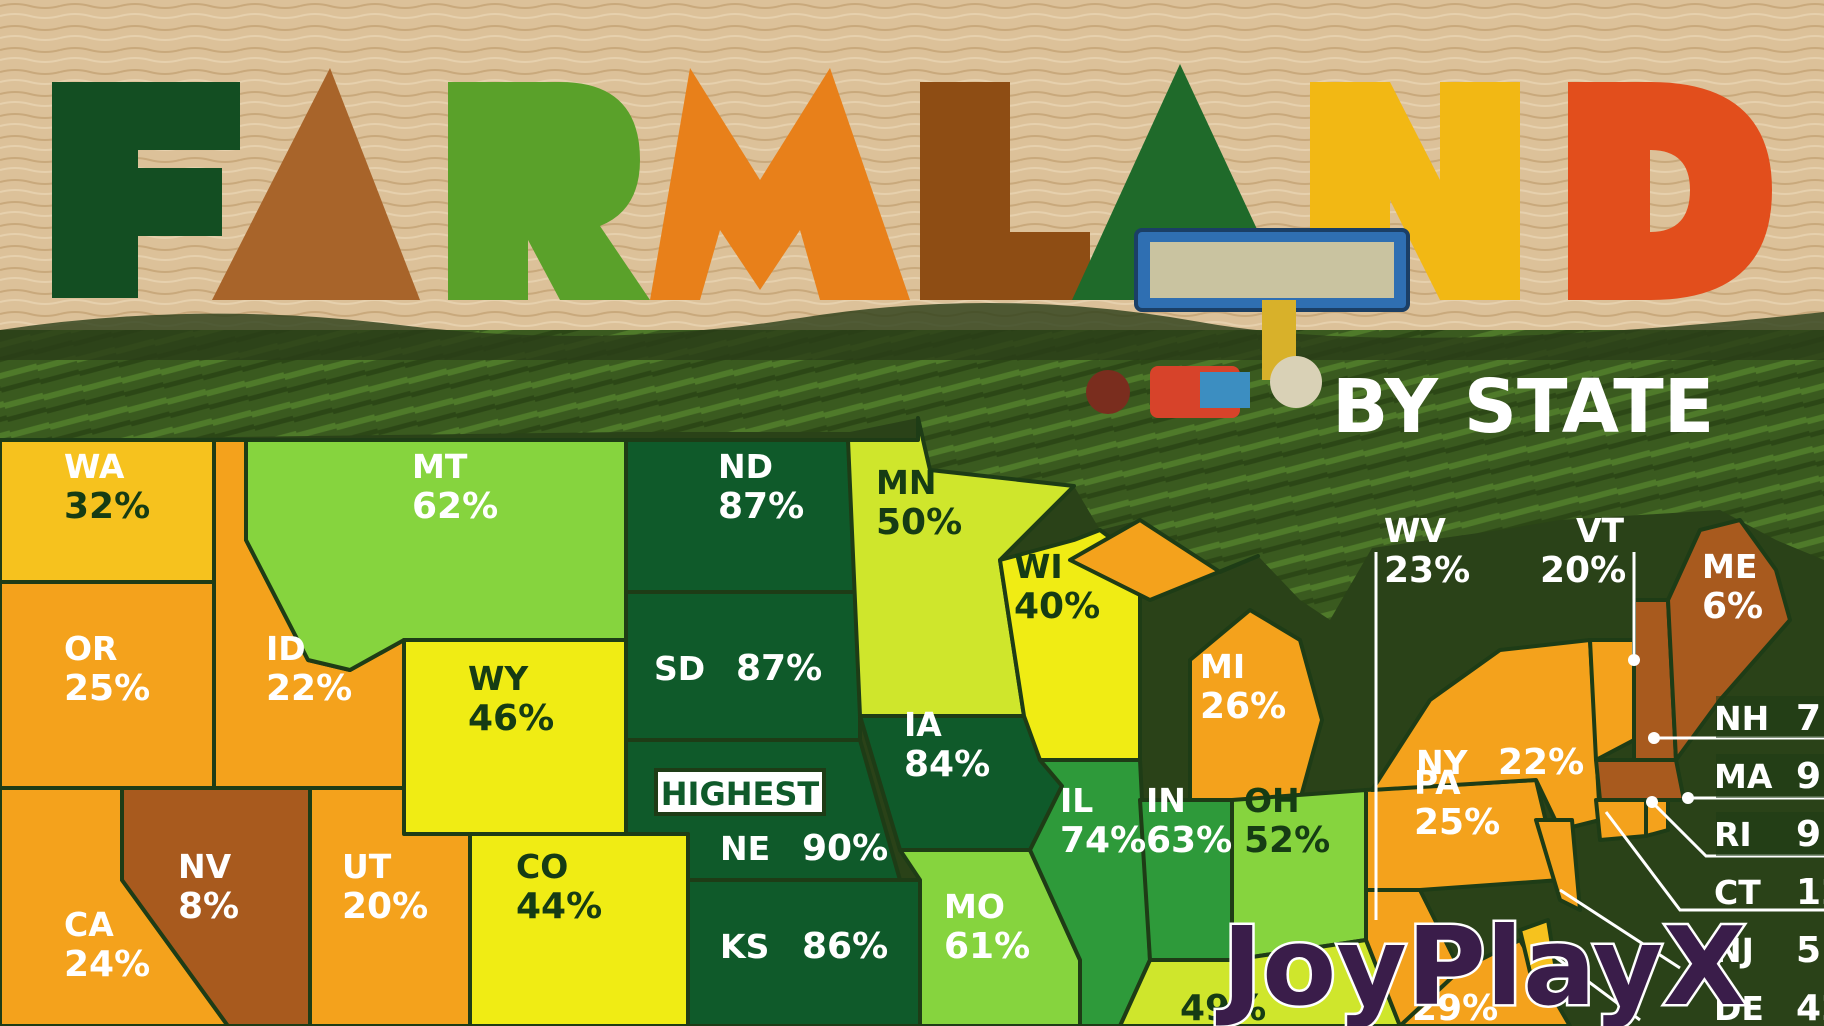  I want to click on state-pct-ny: 22%, so click(1541, 762).